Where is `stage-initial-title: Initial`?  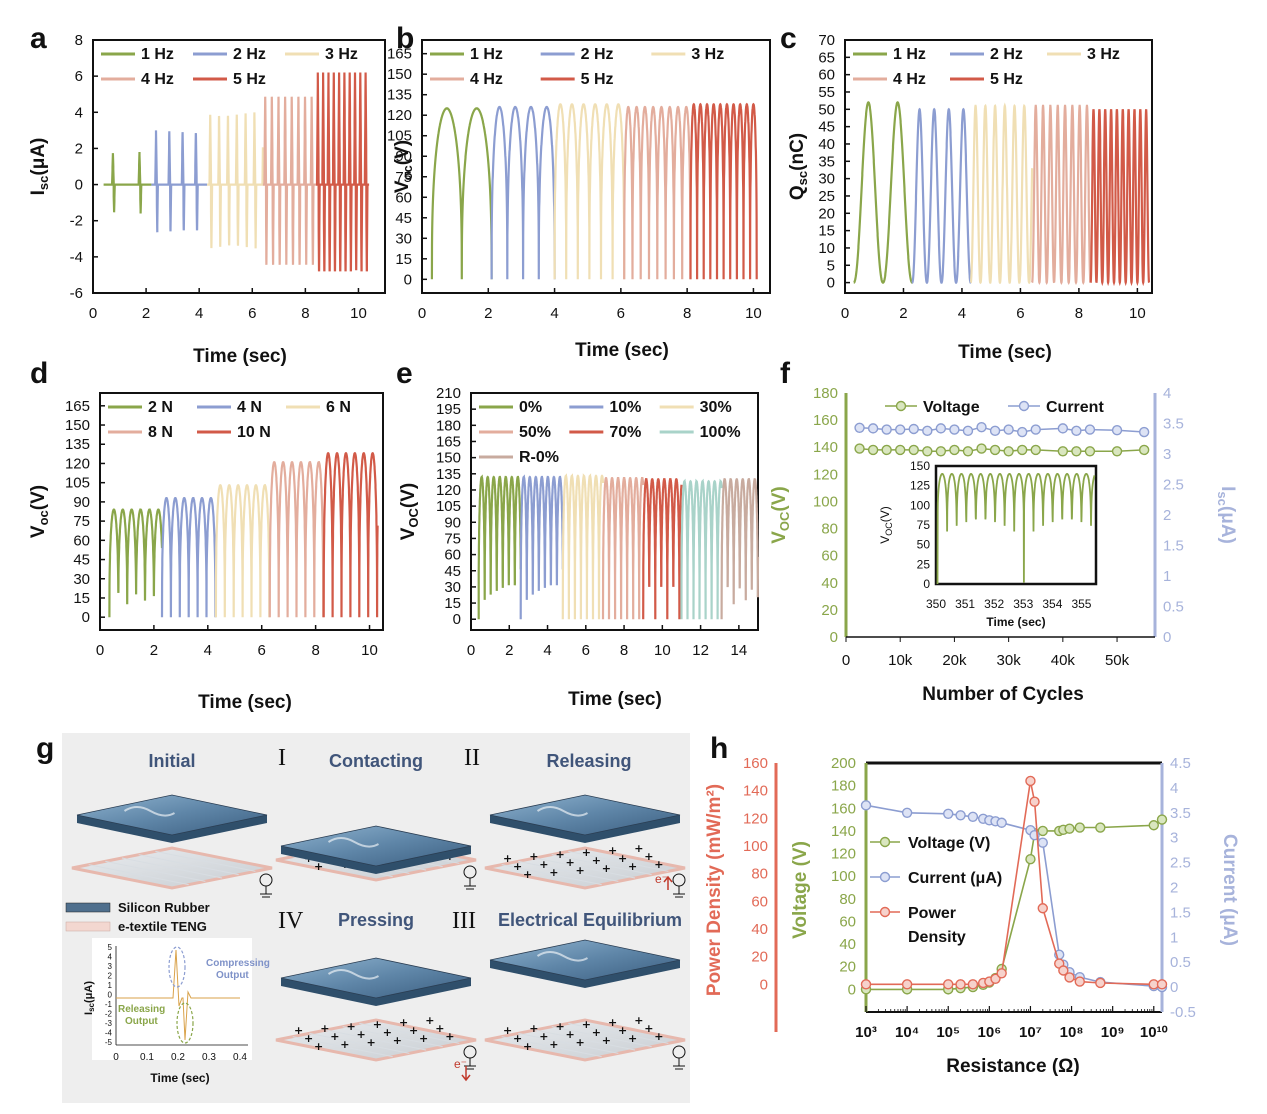
stage-initial-title: Initial is located at coordinates (171, 761).